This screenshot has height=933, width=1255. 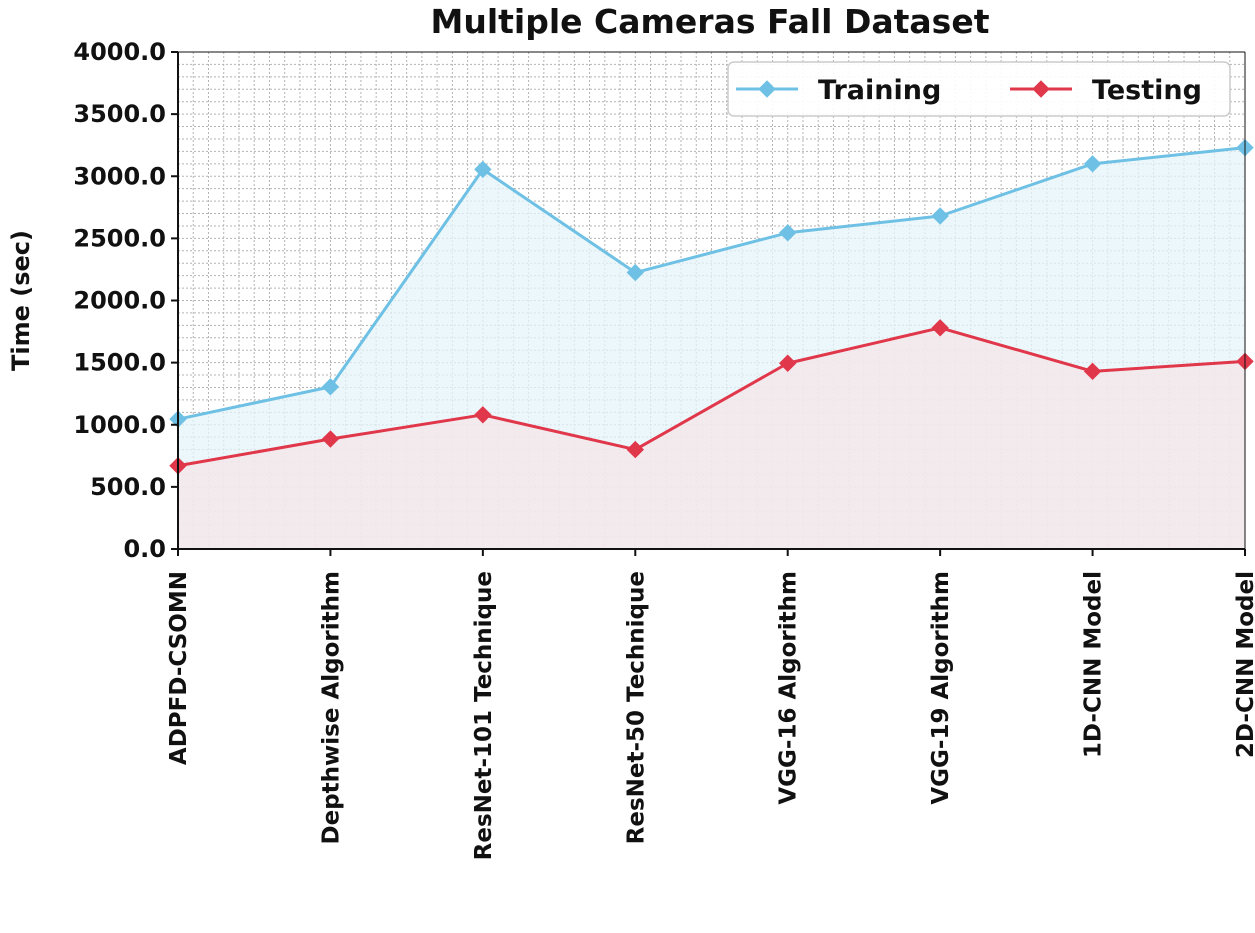 I want to click on x-tick-label: 1D-CNN Model, so click(x=1094, y=664).